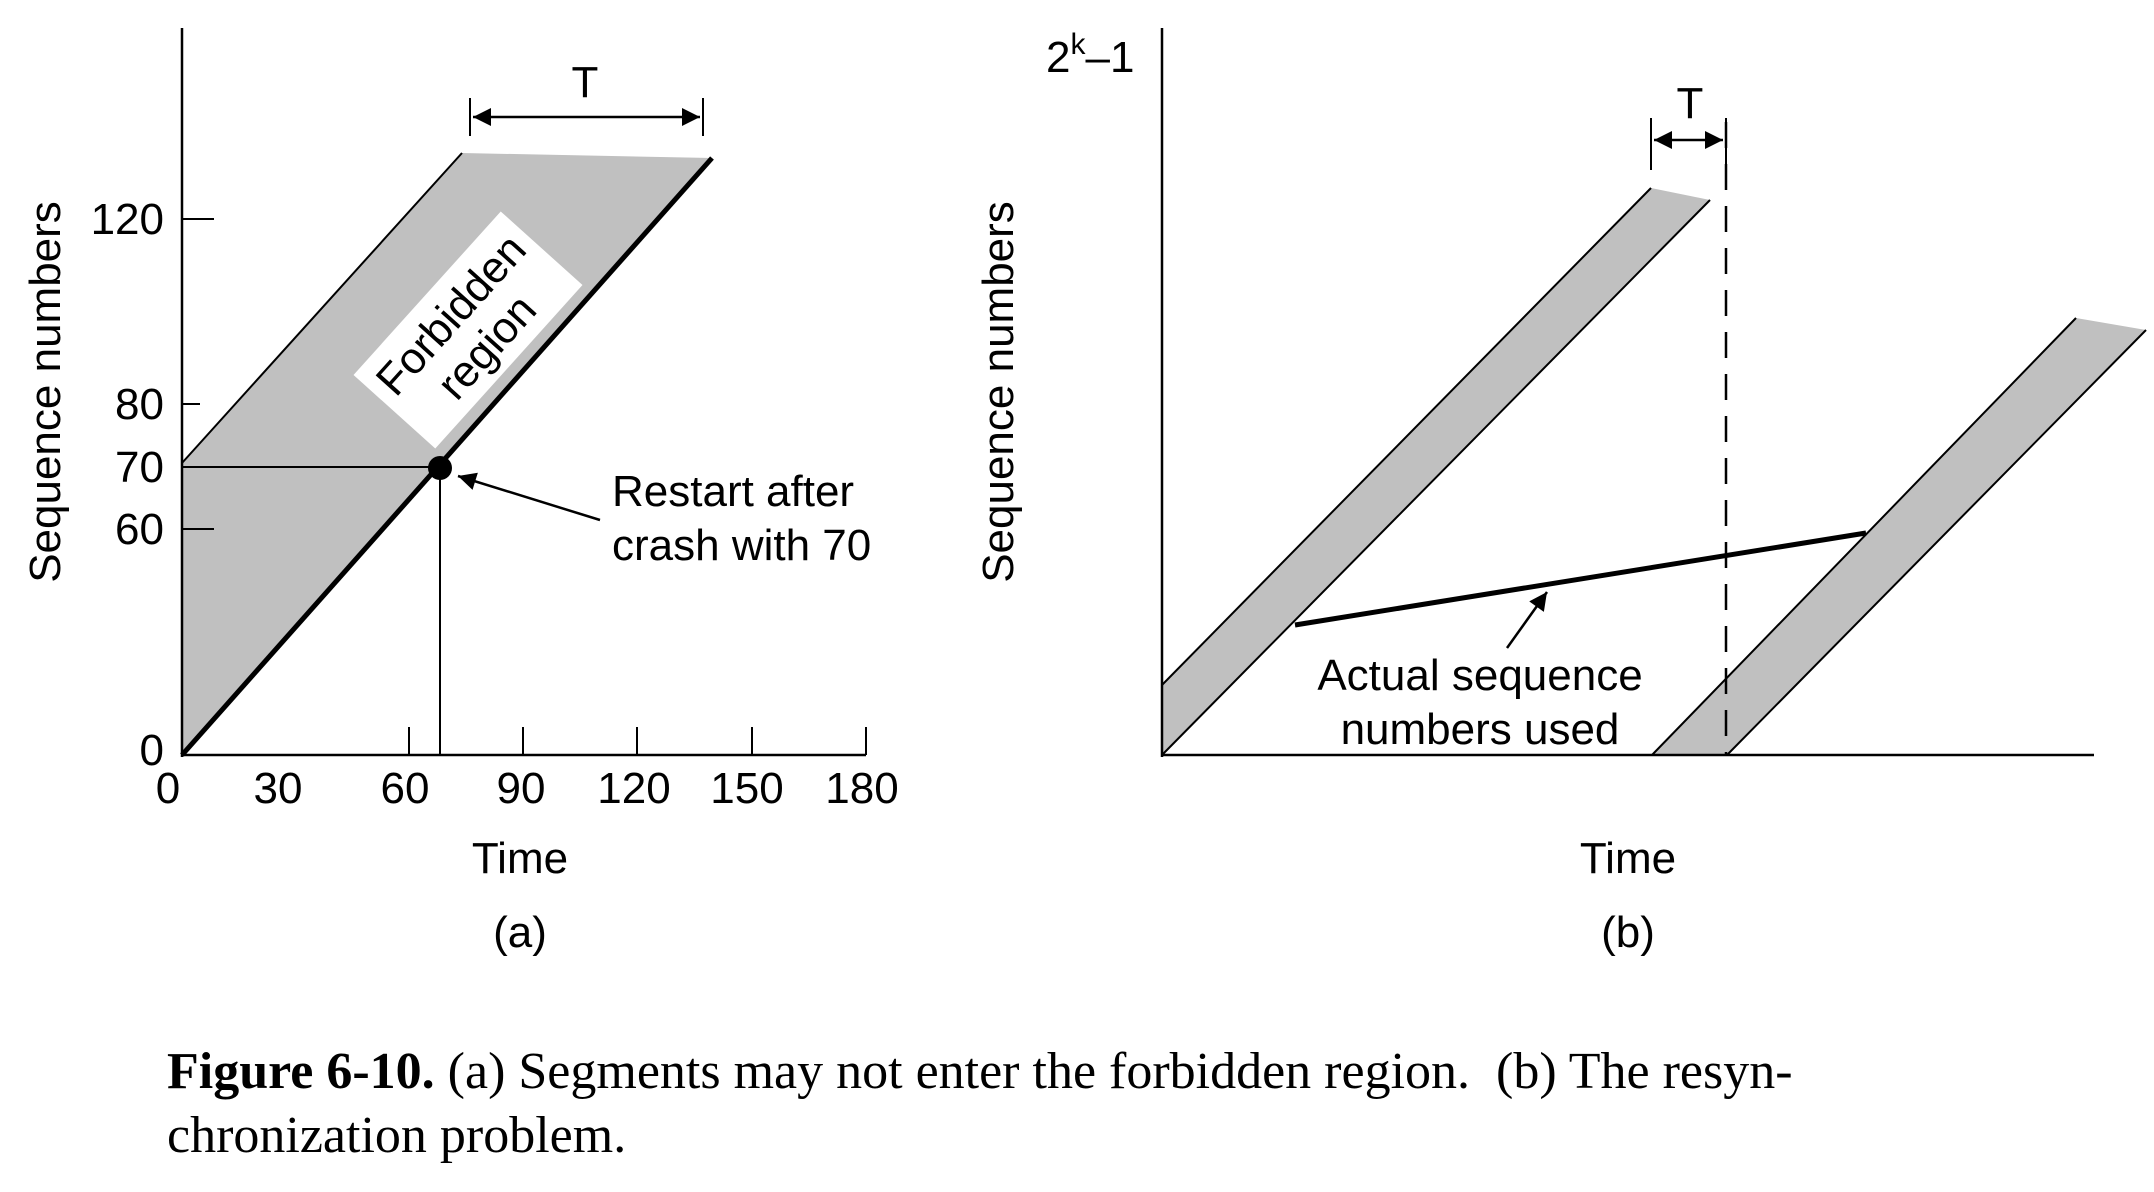  I want to click on actual-sequence-line, so click(1580, 579).